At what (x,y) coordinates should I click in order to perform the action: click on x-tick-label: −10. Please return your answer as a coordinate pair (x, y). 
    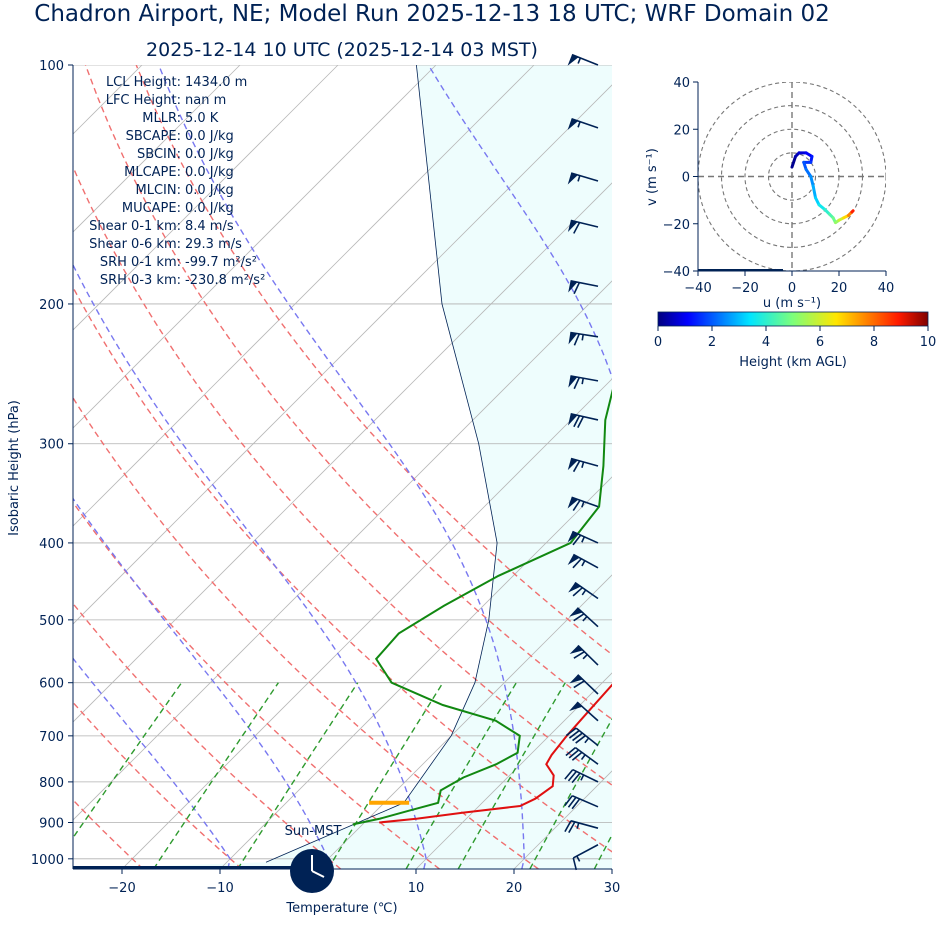
    Looking at the image, I should click on (219, 888).